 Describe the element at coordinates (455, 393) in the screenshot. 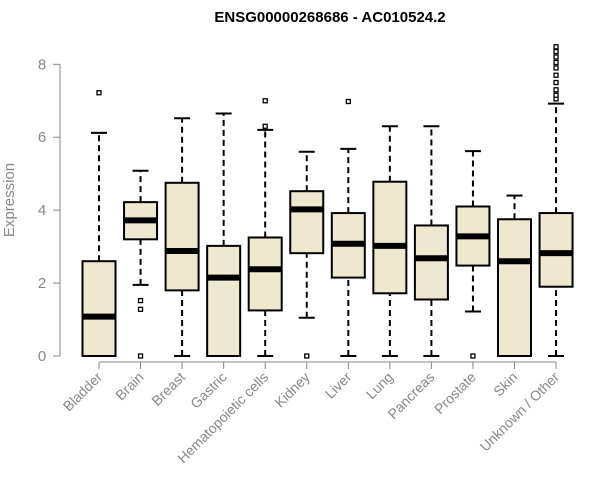

I see `x-tick-label: Prostate` at that location.